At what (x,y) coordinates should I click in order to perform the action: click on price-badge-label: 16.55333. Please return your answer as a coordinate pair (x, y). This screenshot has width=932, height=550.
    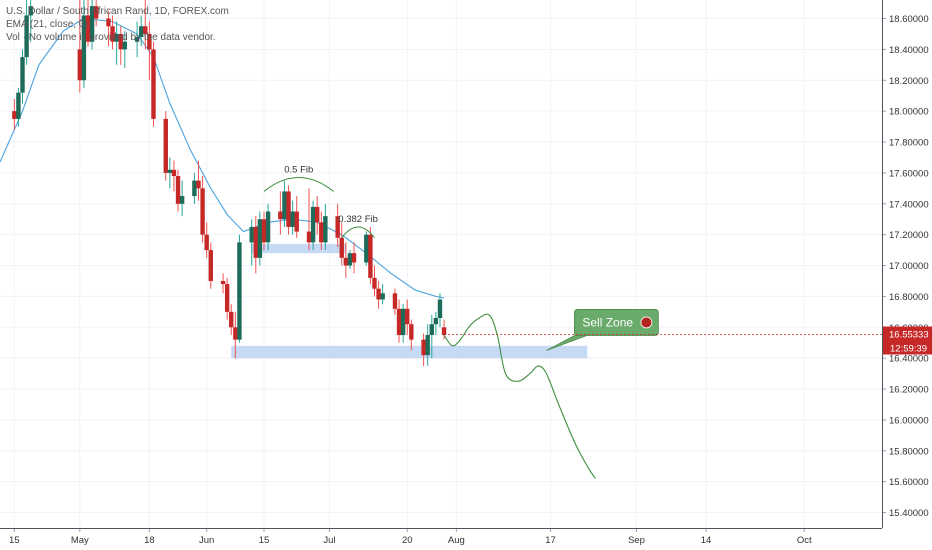
    Looking at the image, I should click on (909, 335).